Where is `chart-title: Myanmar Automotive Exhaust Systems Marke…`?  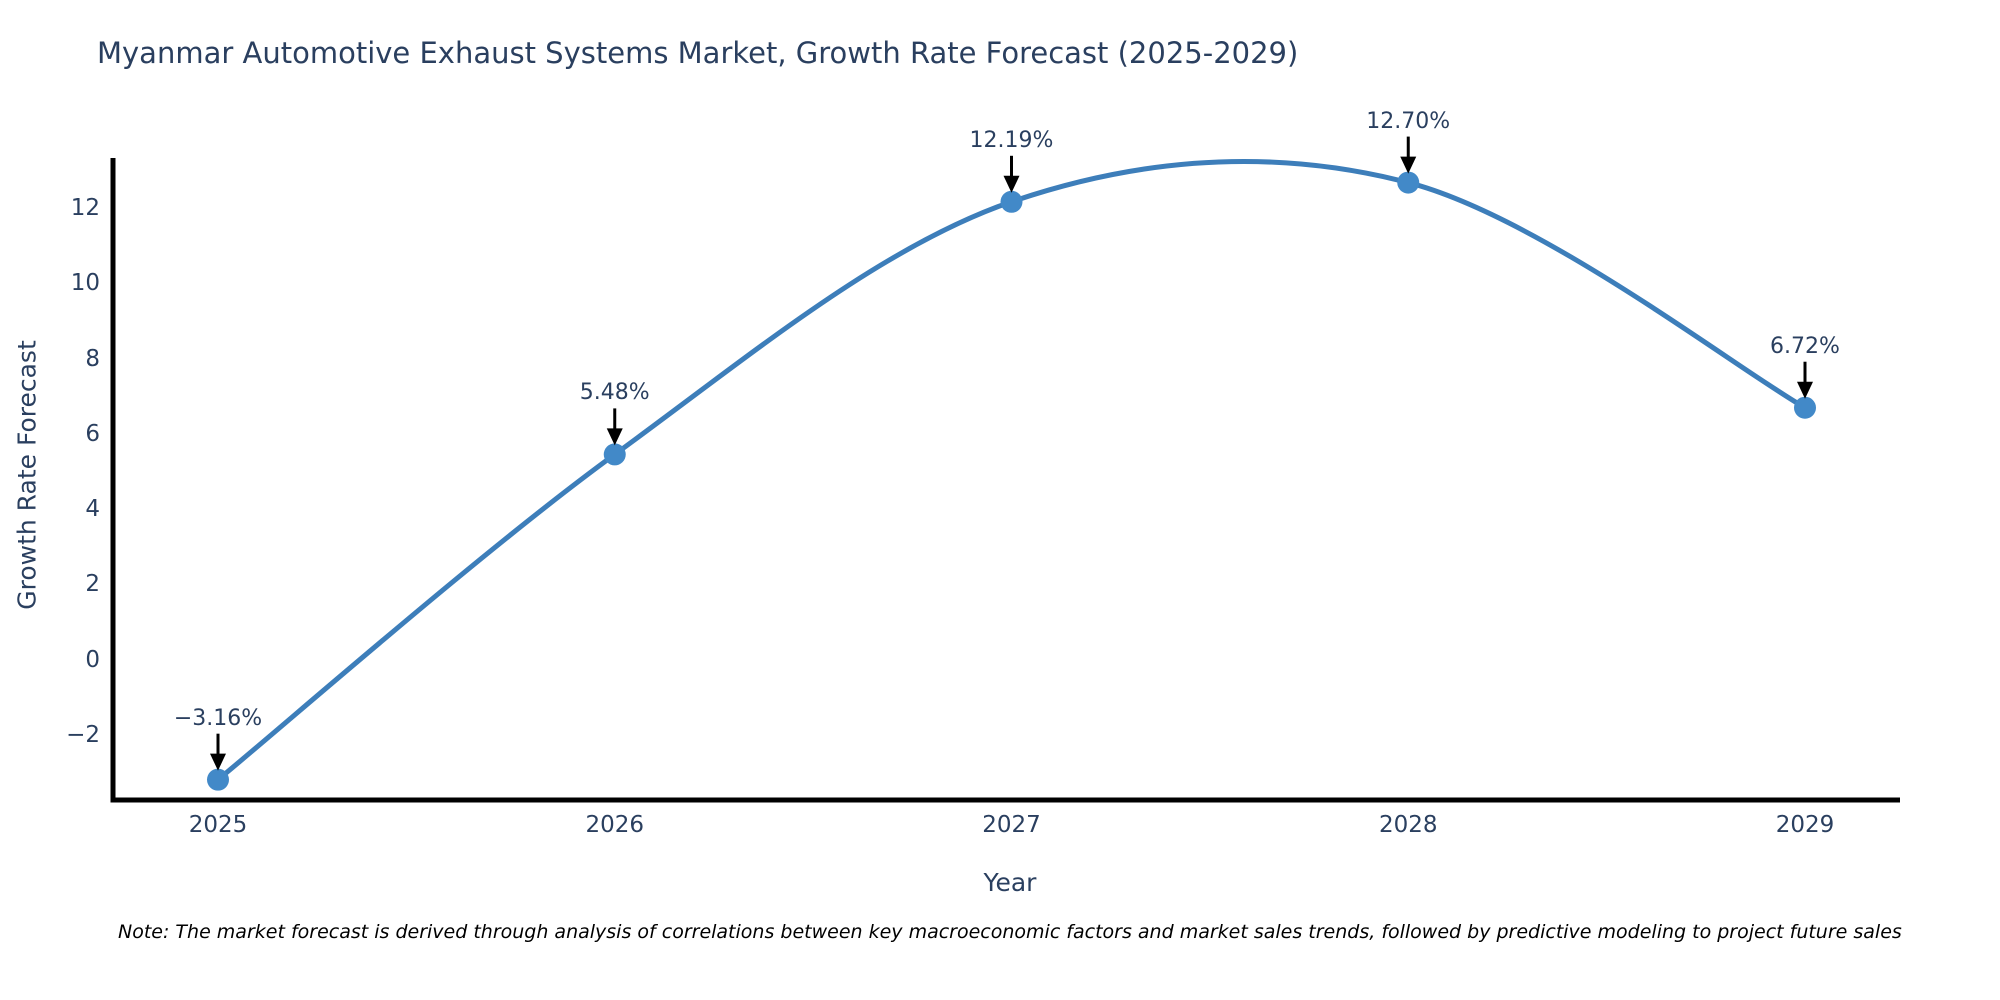 chart-title: Myanmar Automotive Exhaust Systems Marke… is located at coordinates (698, 53).